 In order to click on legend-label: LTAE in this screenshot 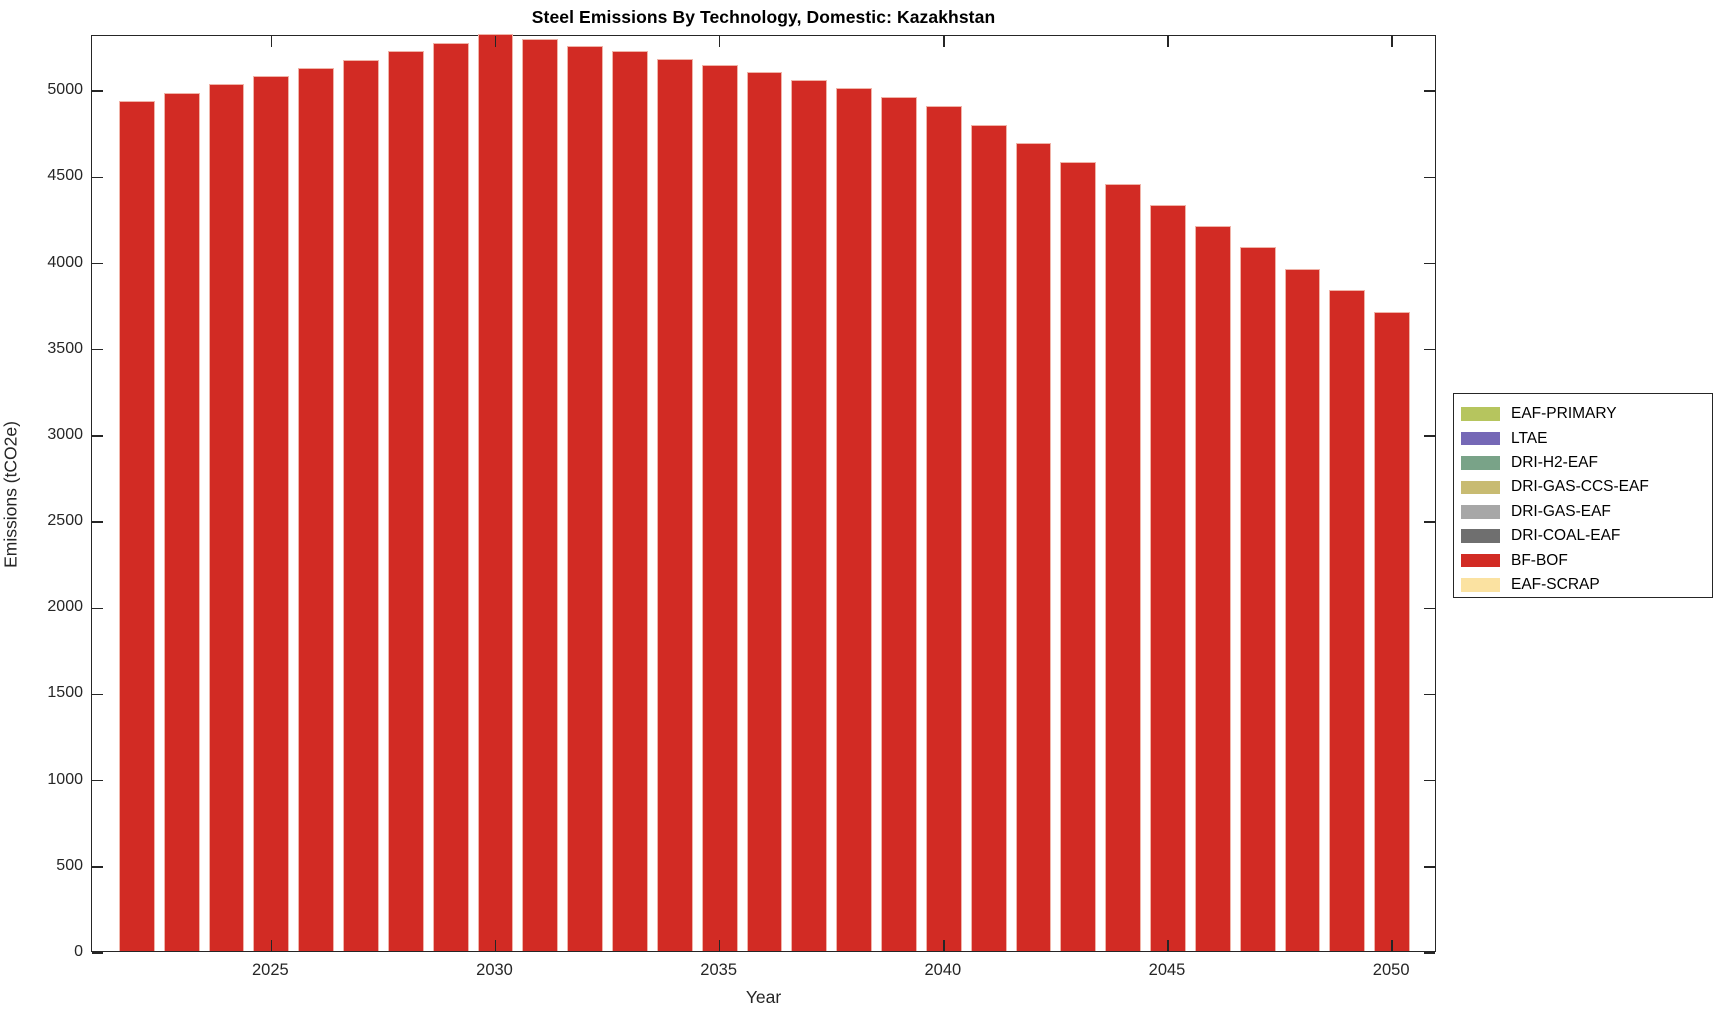, I will do `click(1529, 438)`.